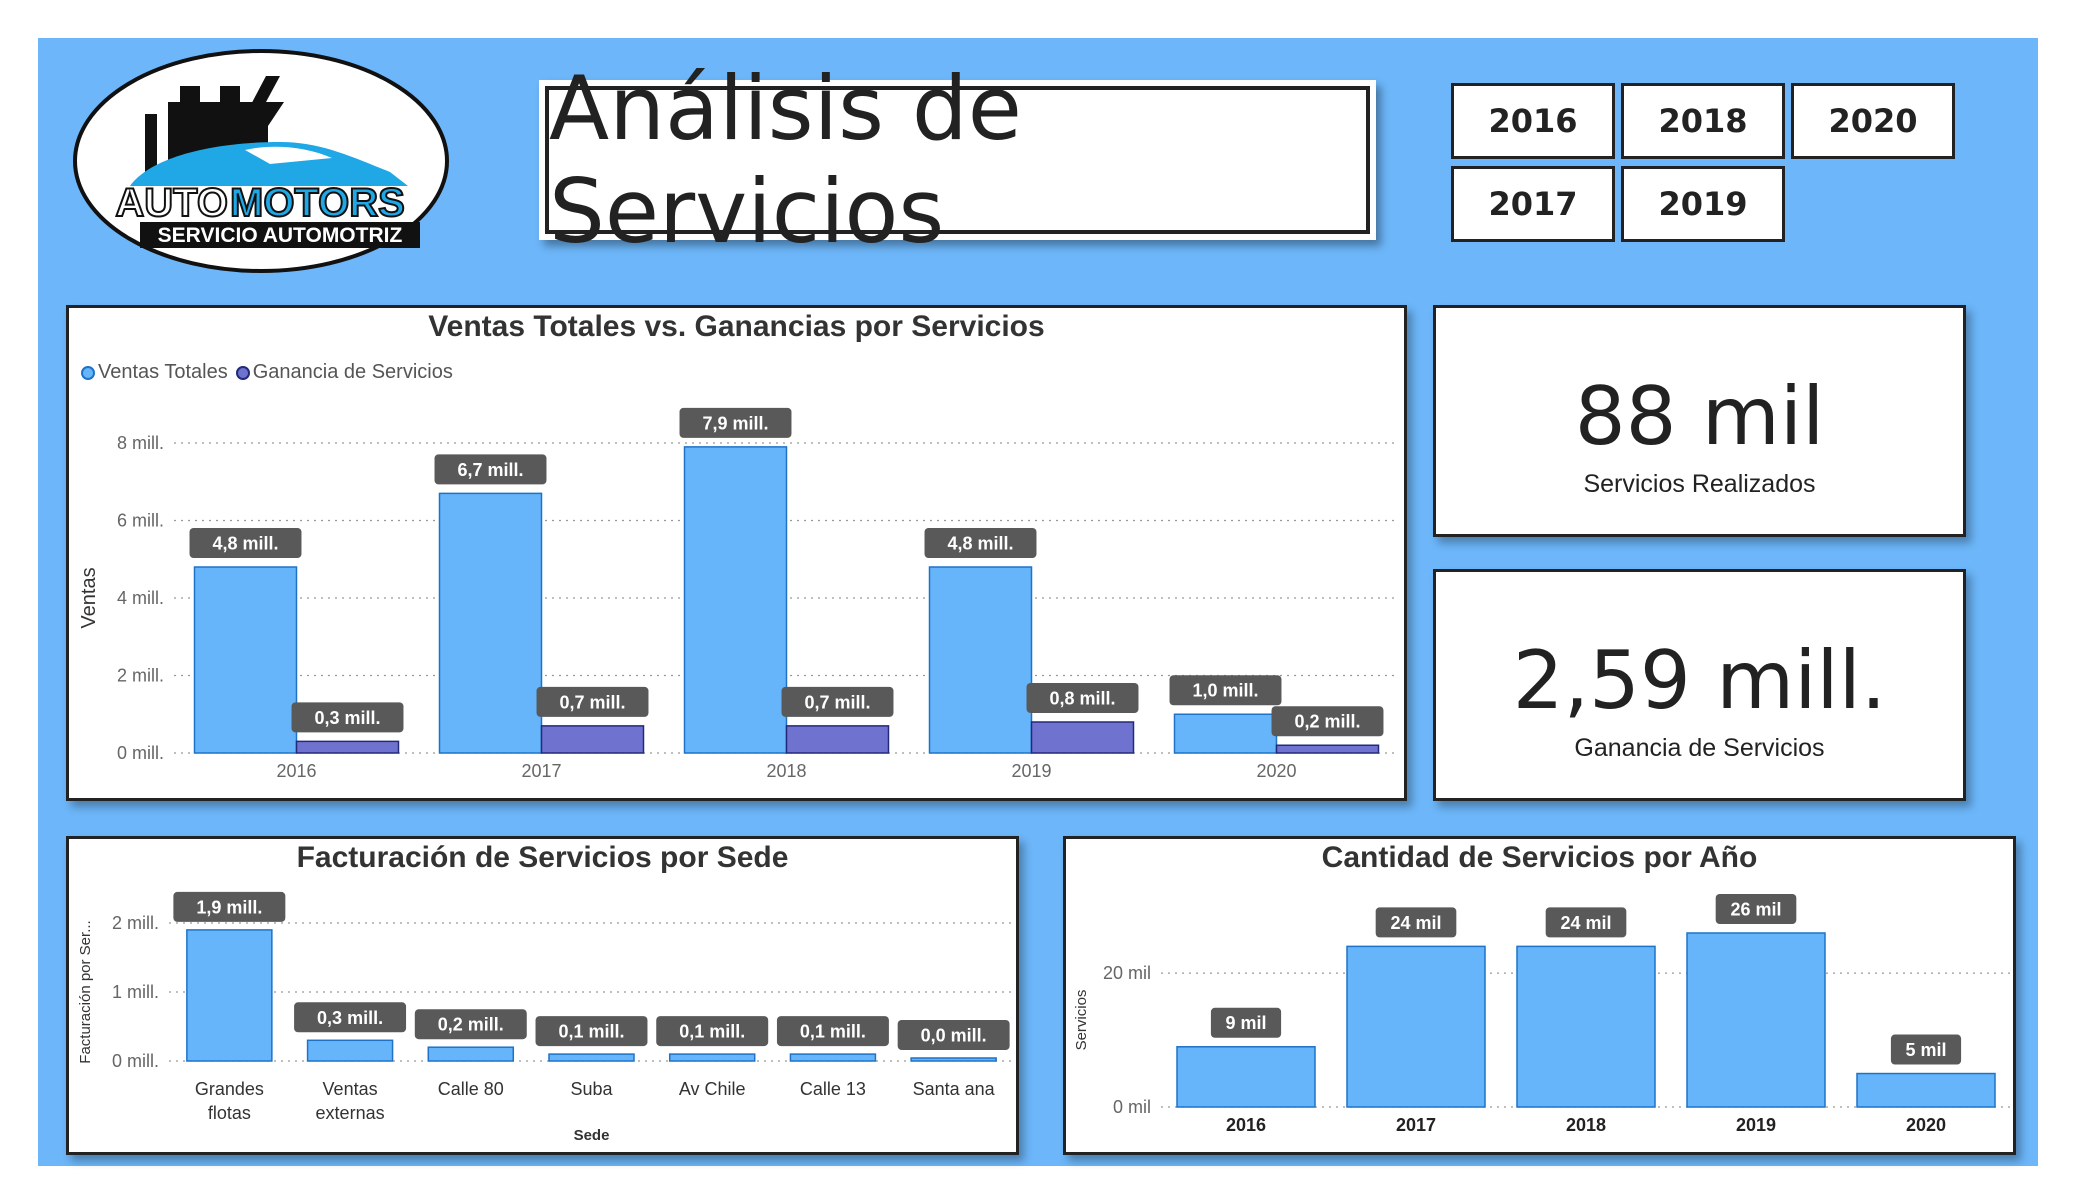 The image size is (2075, 1200). I want to click on logo-text-auto: AUTO, so click(171, 203).